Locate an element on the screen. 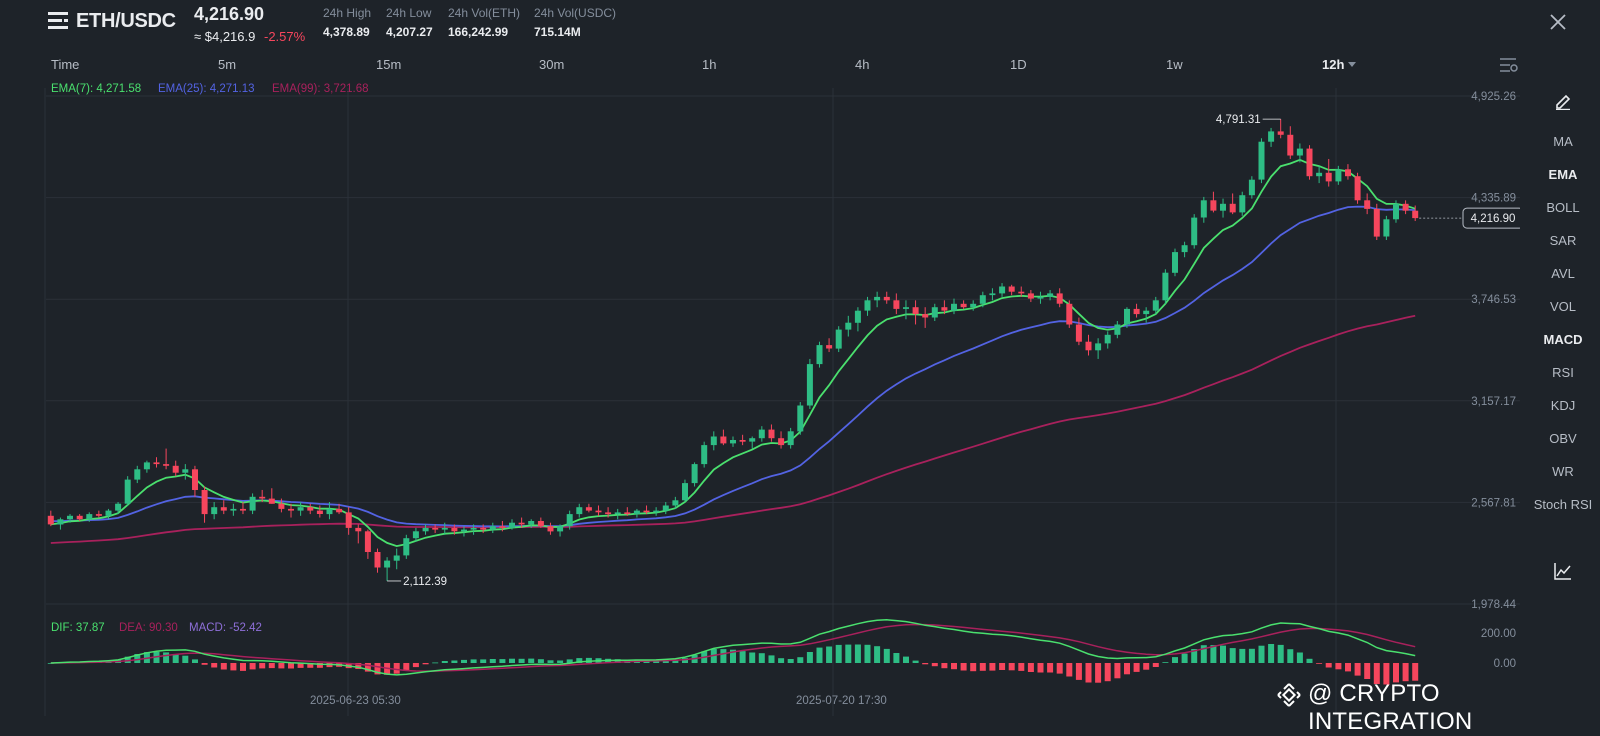 This screenshot has height=736, width=1600. indicator-boll: BOLL is located at coordinates (1563, 207).